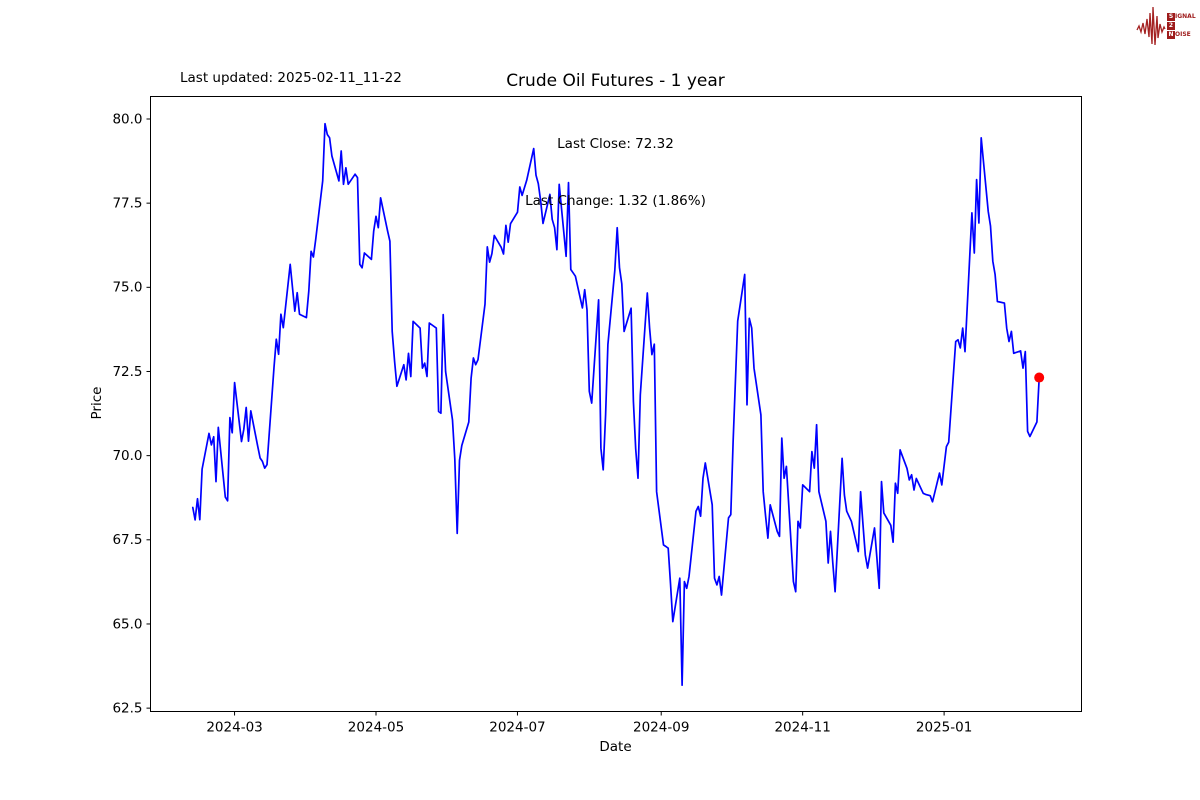 The height and width of the screenshot is (800, 1200). I want to click on x-tick-label: 2024-09, so click(661, 728).